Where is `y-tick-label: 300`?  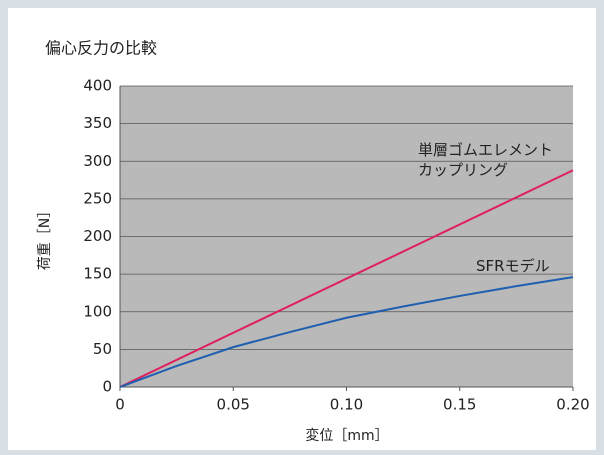
y-tick-label: 300 is located at coordinates (97, 161).